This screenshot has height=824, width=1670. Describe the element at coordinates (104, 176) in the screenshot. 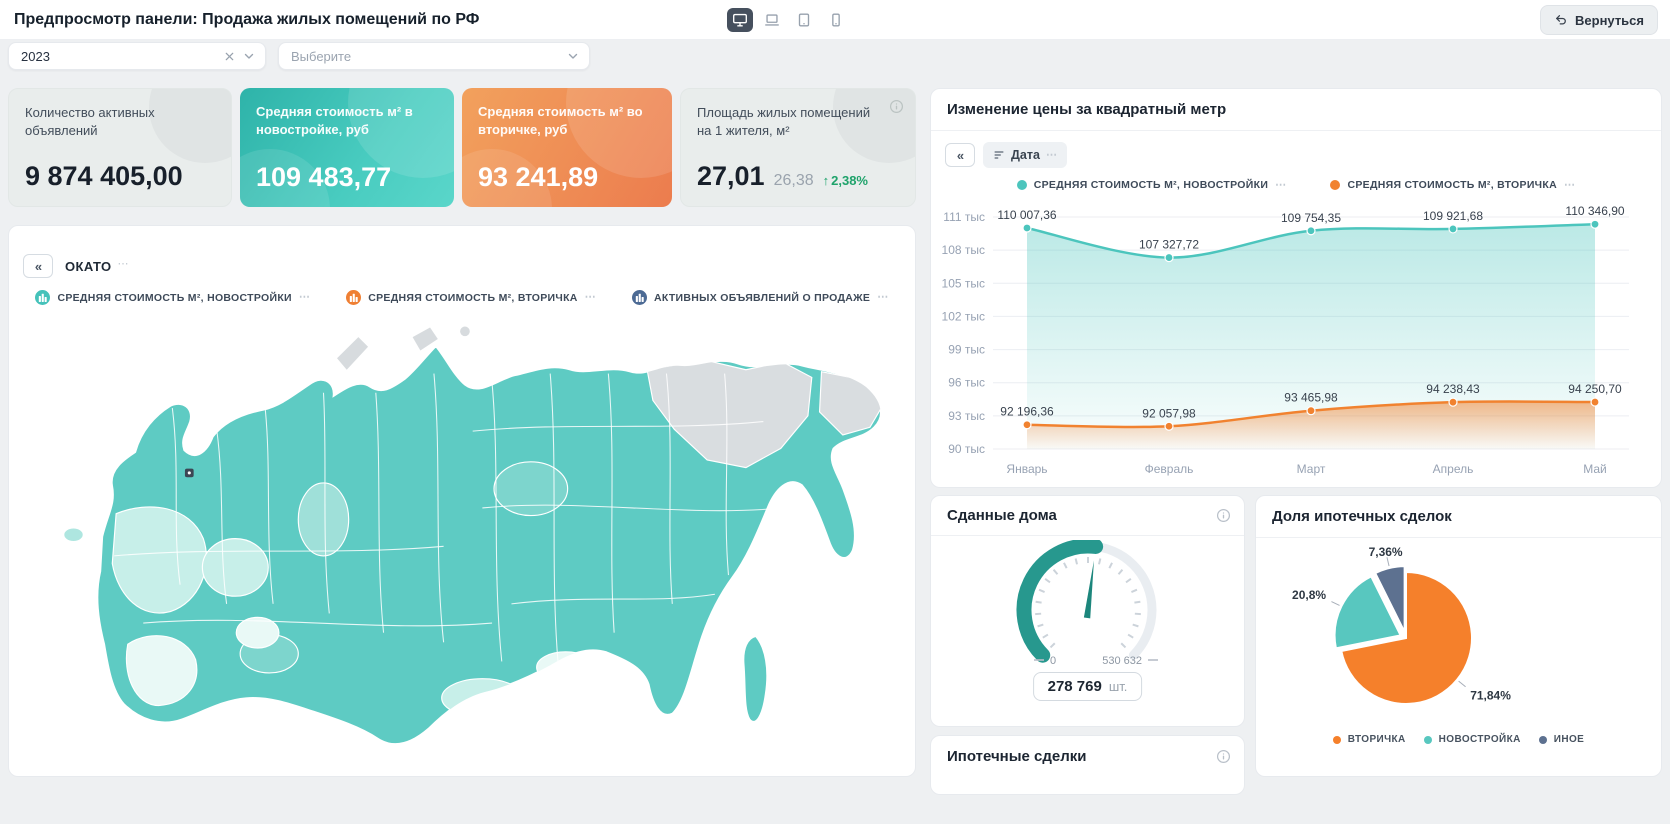

I see `kpi-value: 9 874 405,00` at that location.